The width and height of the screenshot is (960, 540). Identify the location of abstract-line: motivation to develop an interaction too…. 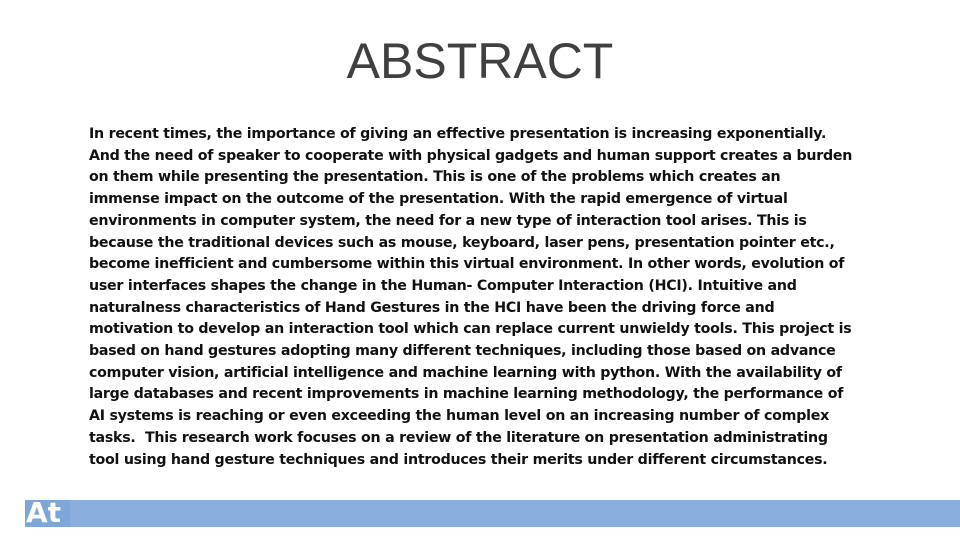
(470, 329).